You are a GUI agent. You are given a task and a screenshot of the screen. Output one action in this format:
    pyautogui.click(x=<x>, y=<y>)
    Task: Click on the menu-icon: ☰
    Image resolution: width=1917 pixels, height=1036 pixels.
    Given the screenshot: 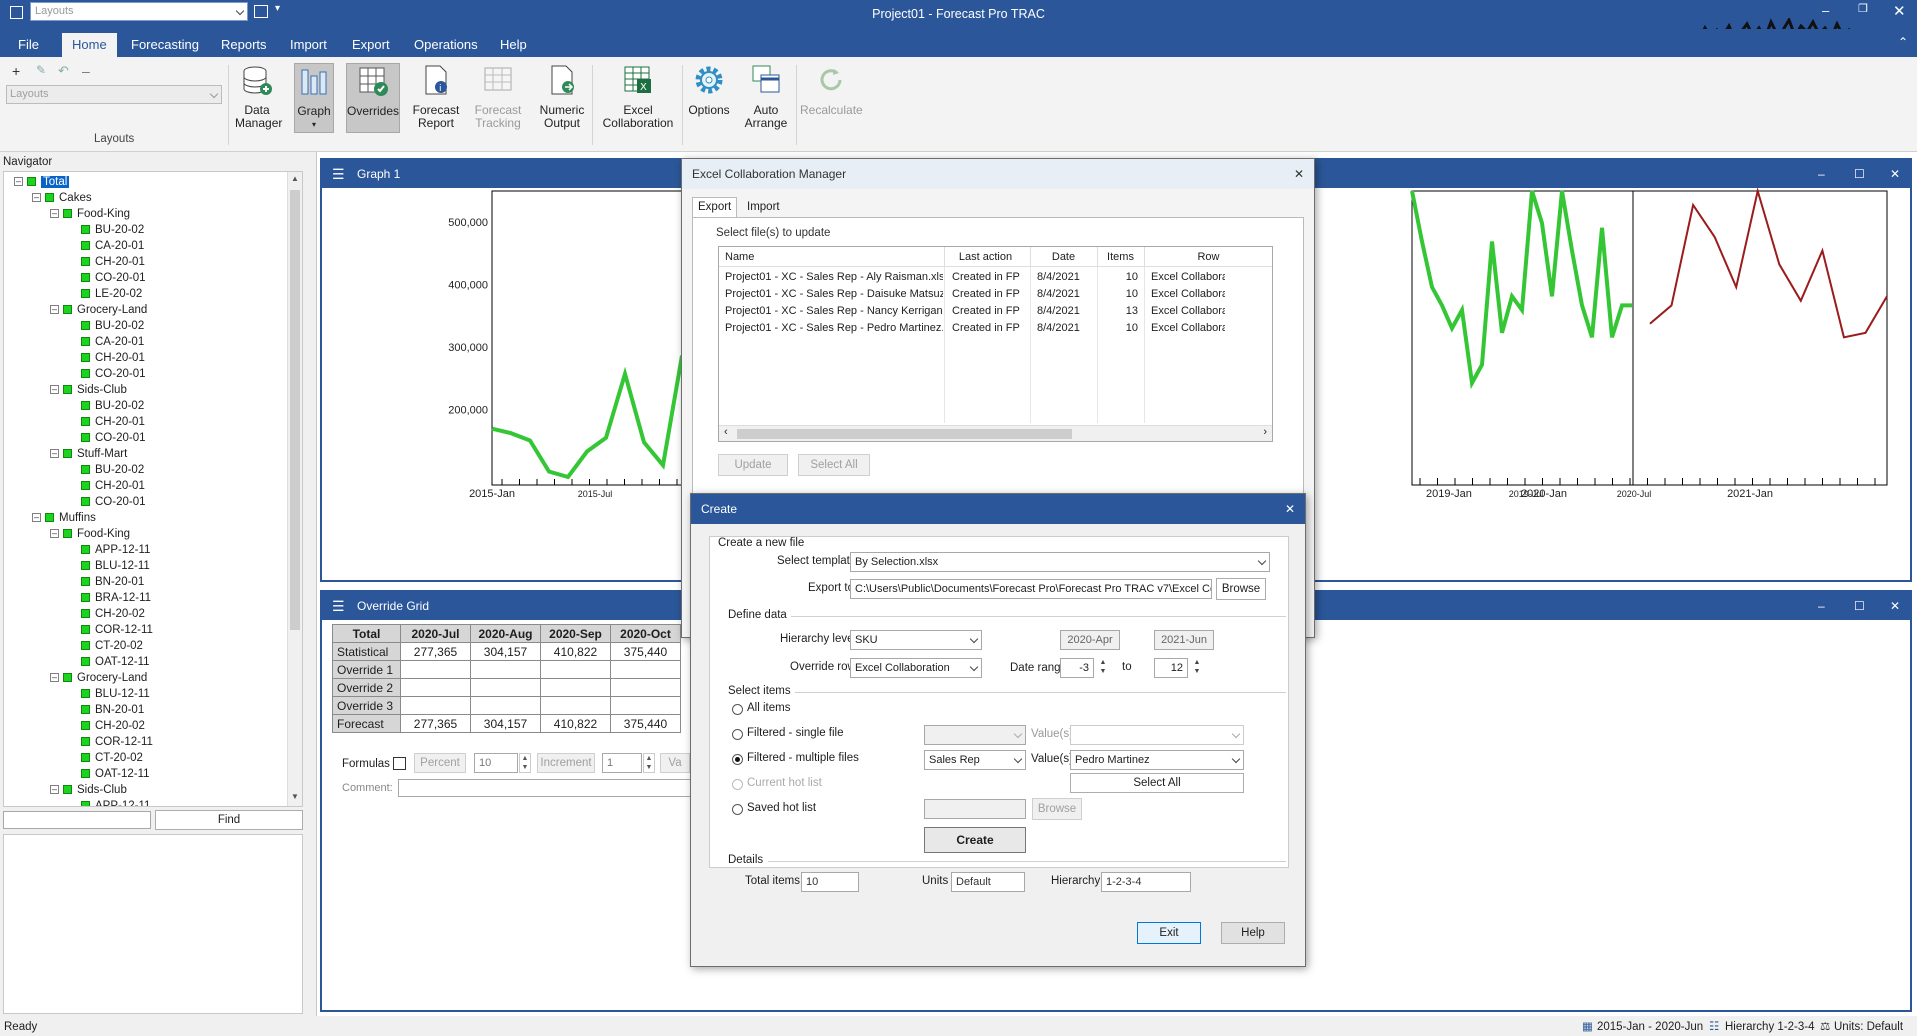 What is the action you would take?
    pyautogui.click(x=338, y=174)
    